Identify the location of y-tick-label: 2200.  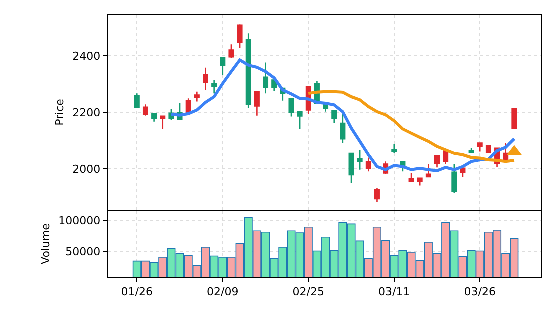
(86, 113).